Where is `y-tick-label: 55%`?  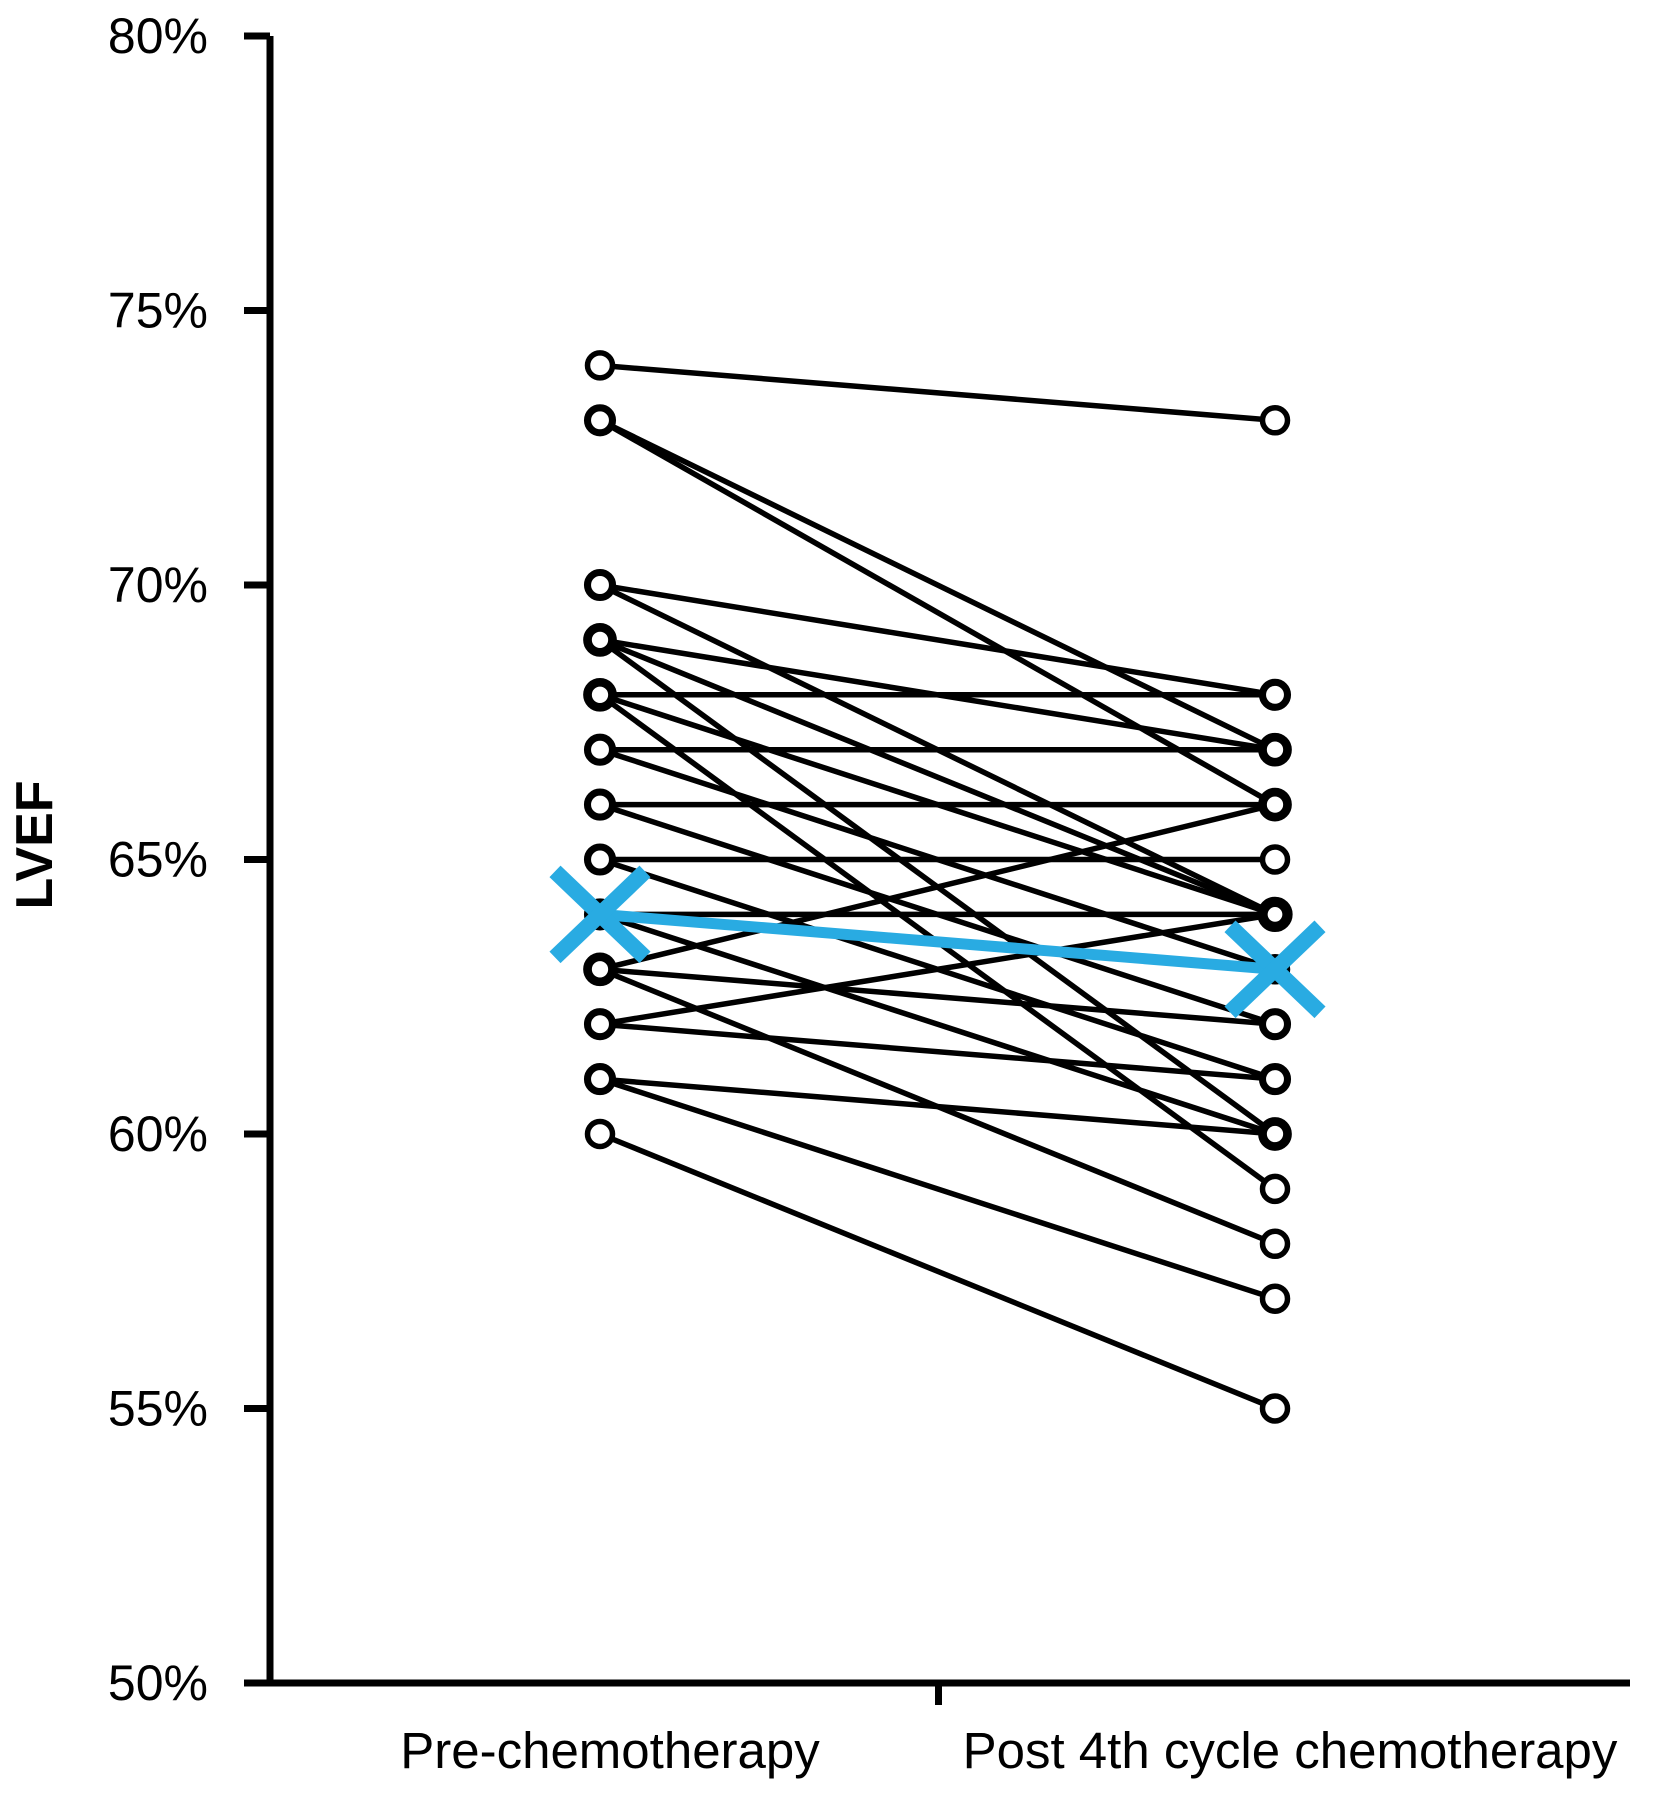 y-tick-label: 55% is located at coordinates (158, 1409).